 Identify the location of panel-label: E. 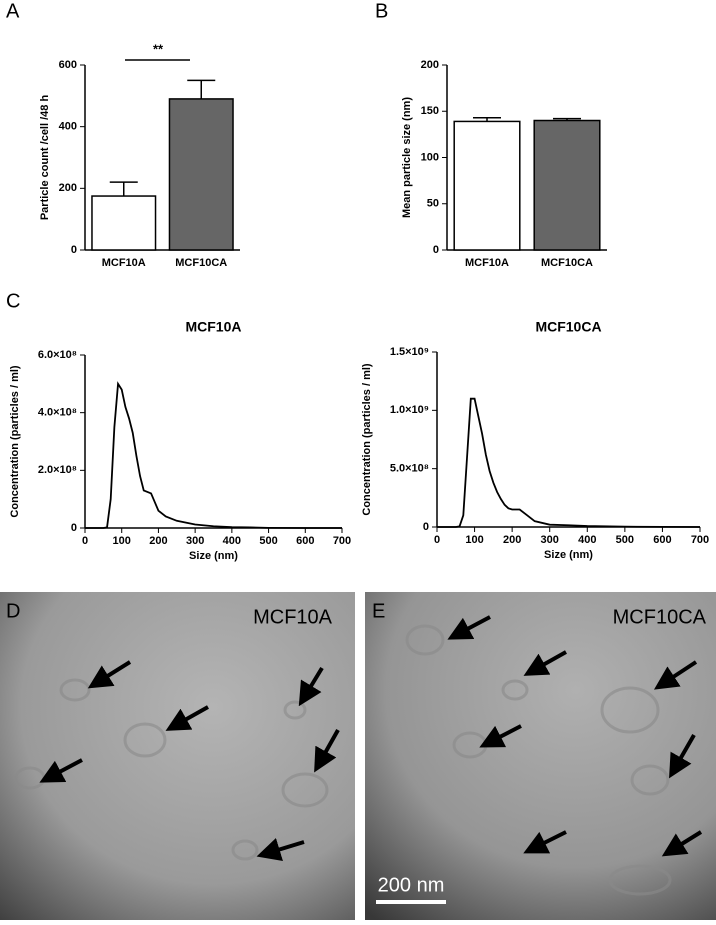
(378, 611).